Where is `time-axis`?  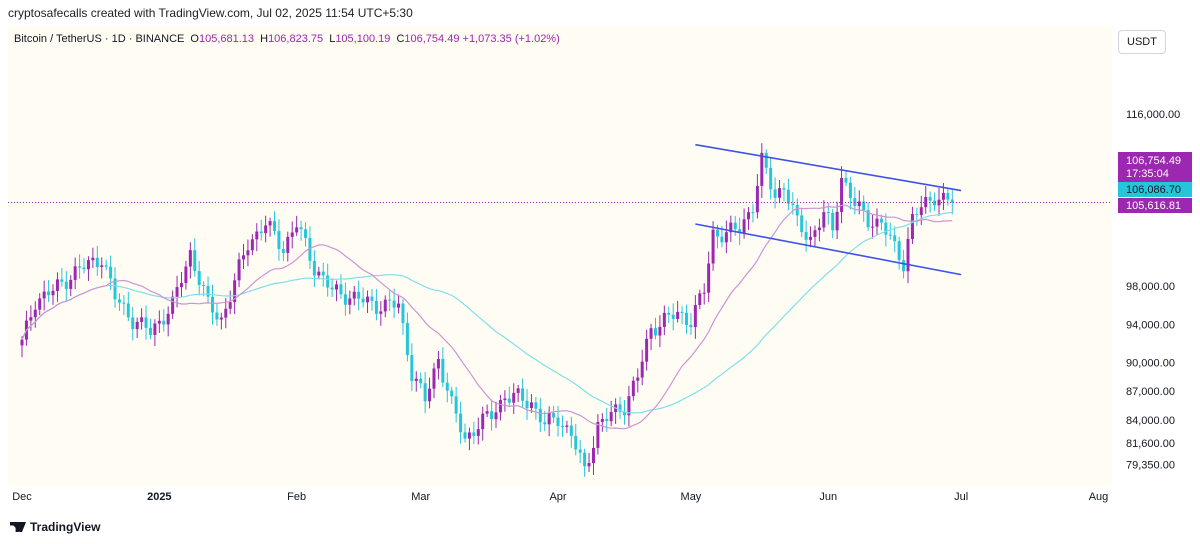 time-axis is located at coordinates (556, 499).